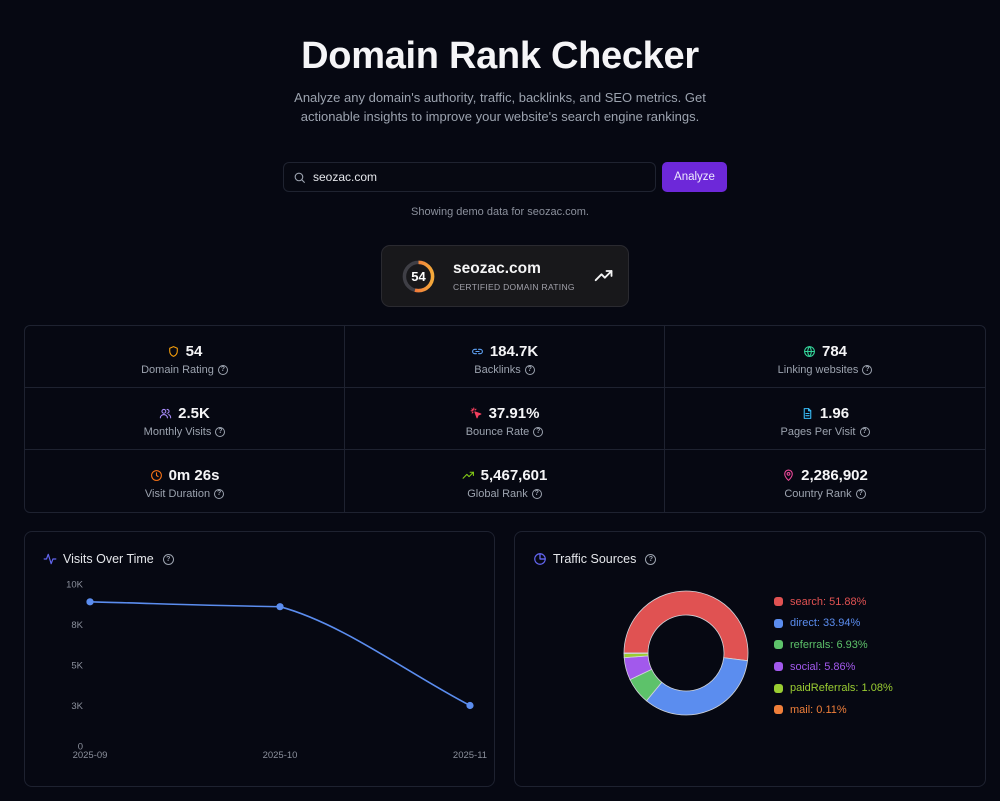 The width and height of the screenshot is (1000, 801). I want to click on globe-icon, so click(809, 351).